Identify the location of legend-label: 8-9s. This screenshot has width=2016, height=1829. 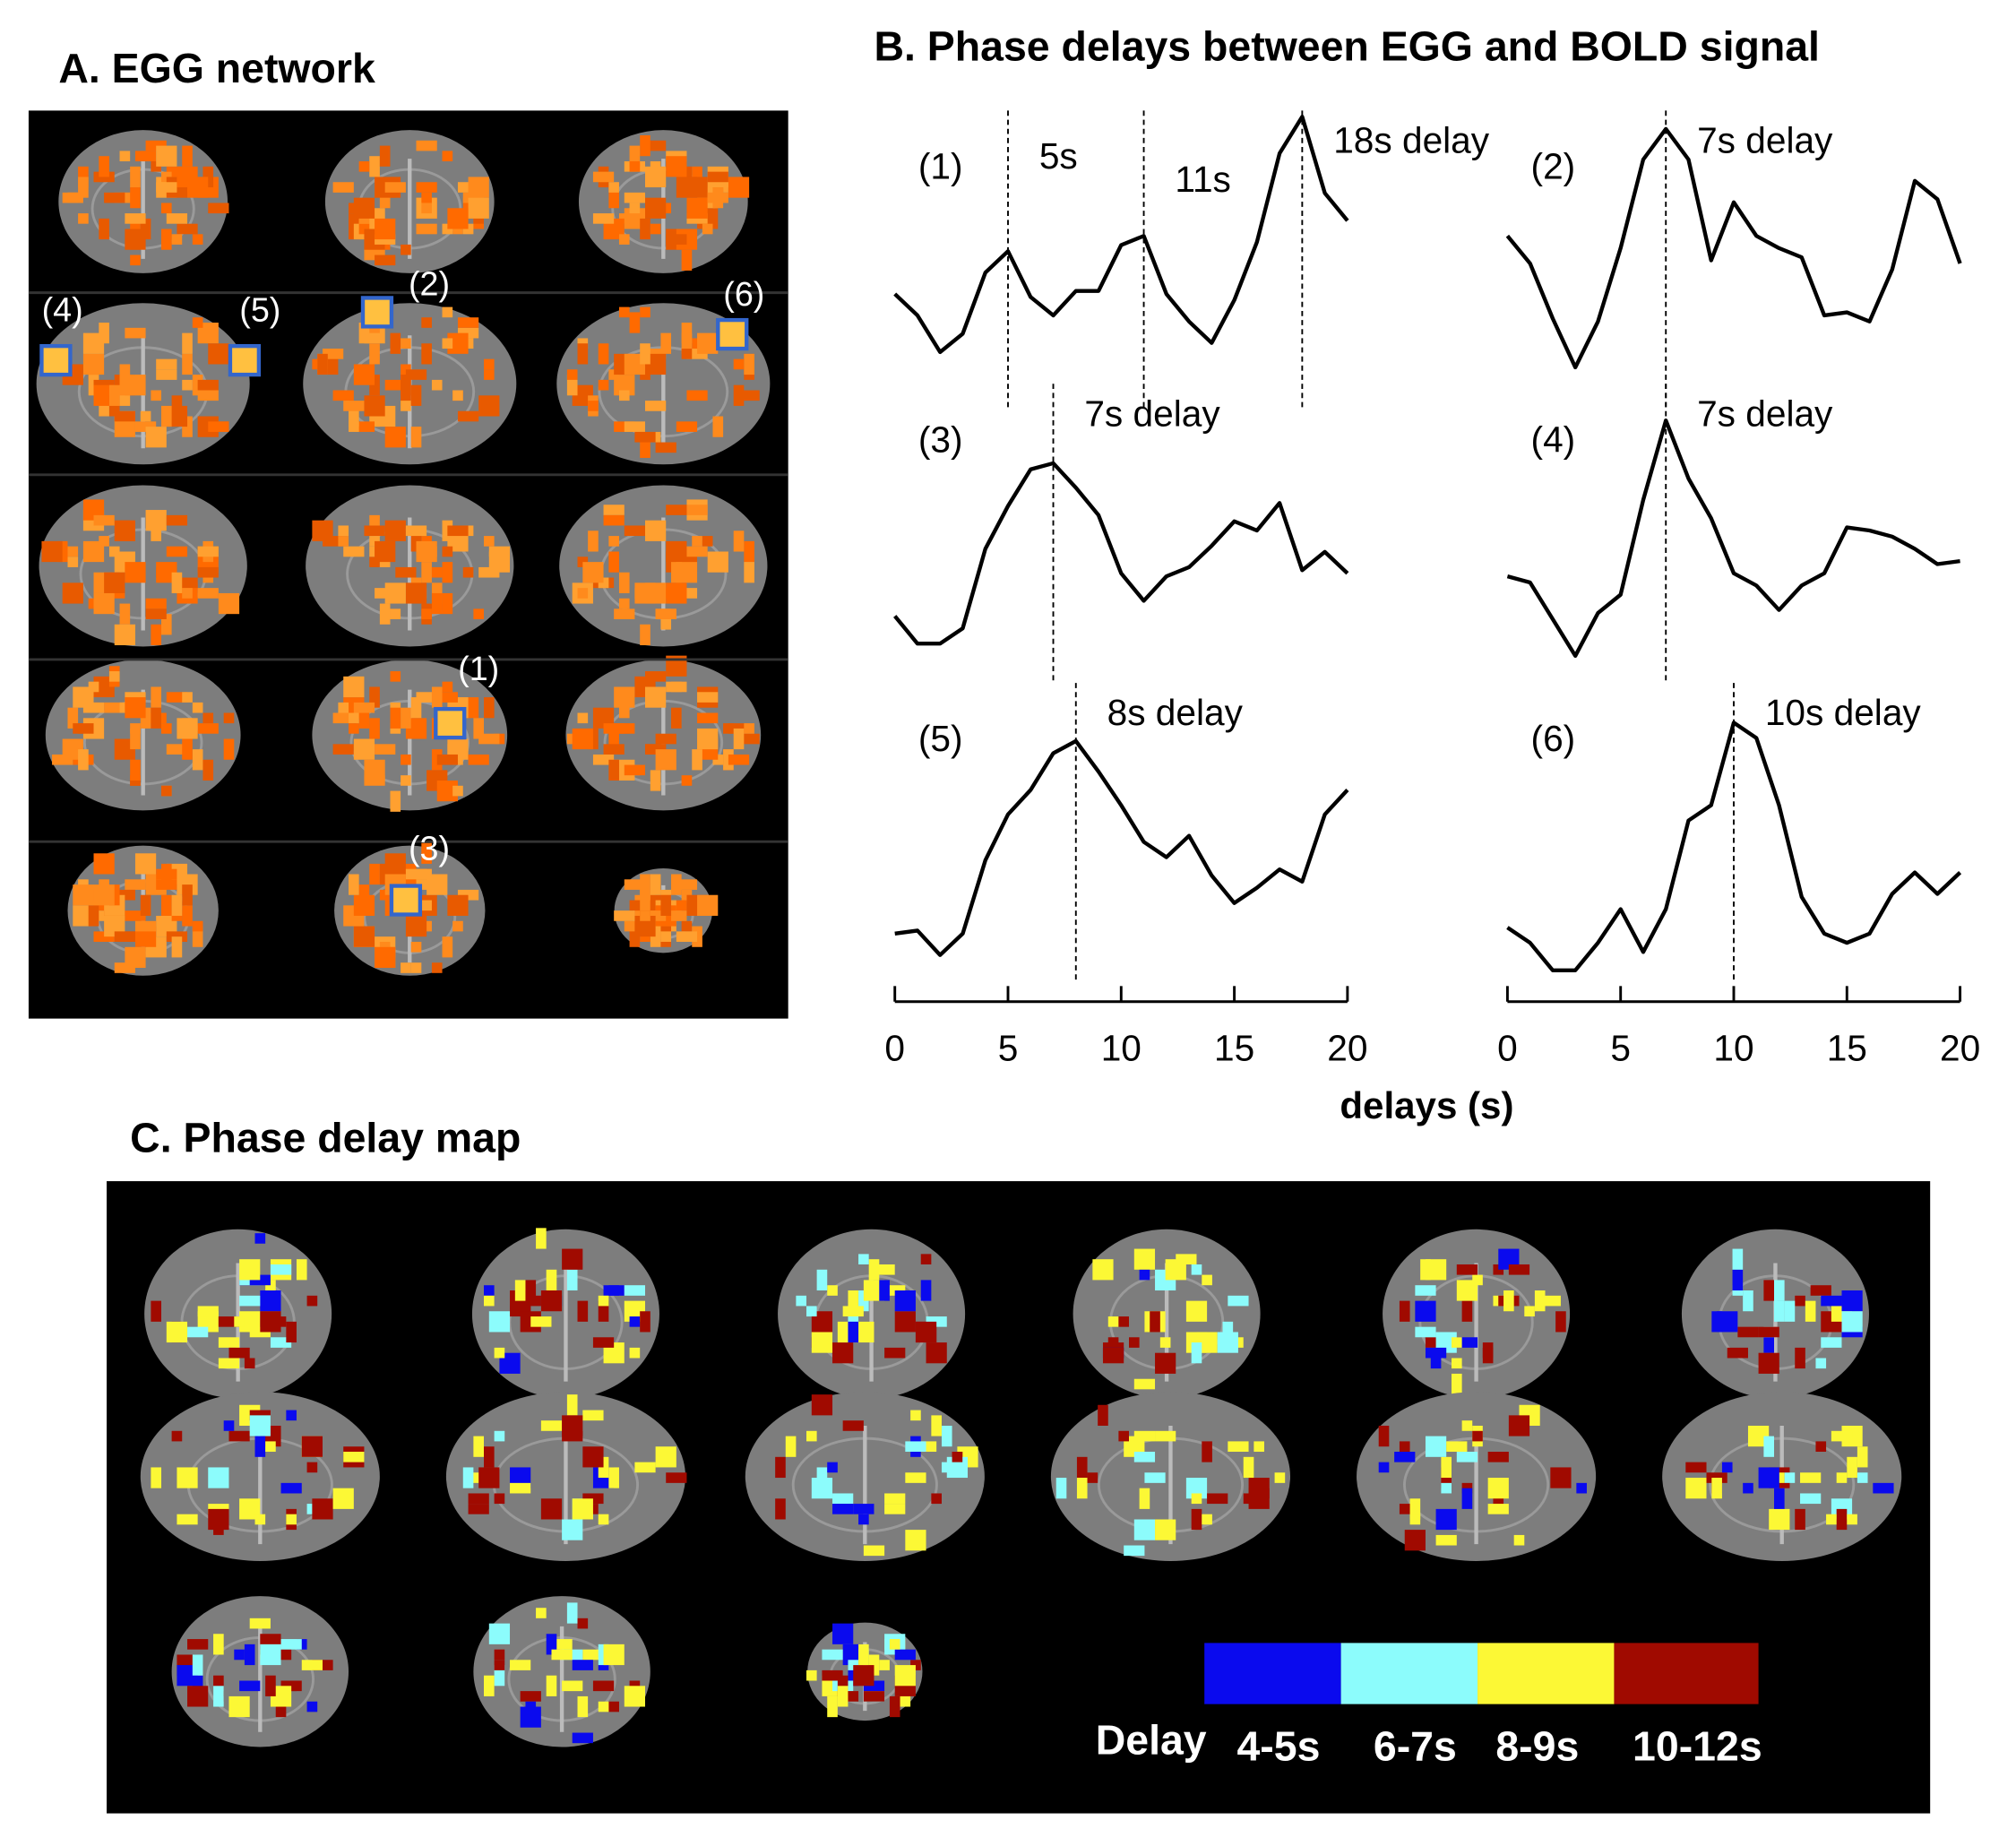
(1537, 1746).